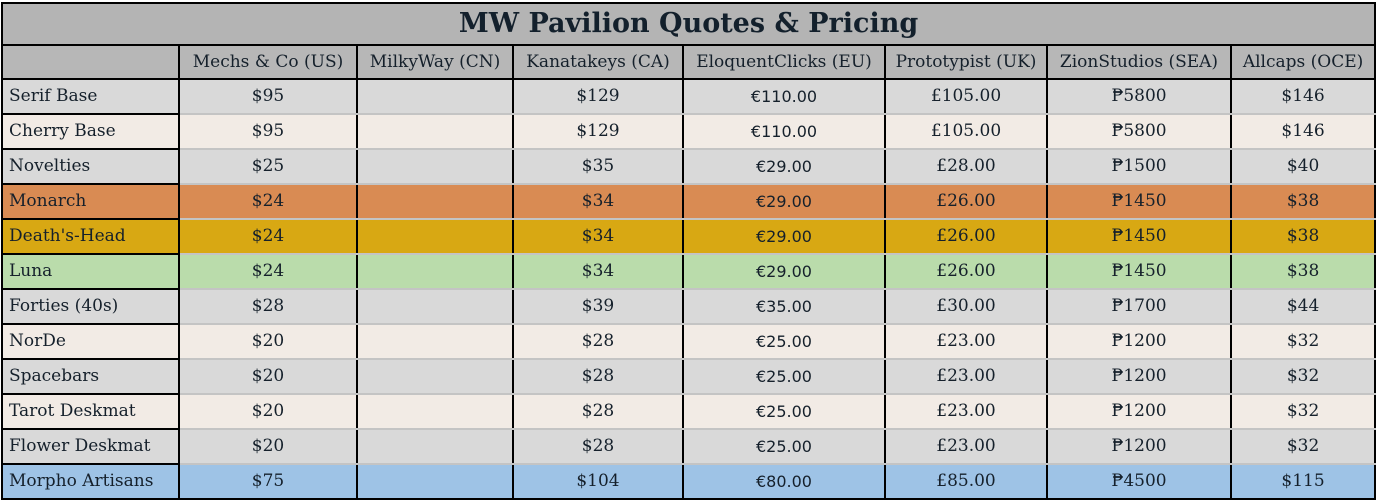 The image size is (1378, 500). What do you see at coordinates (1139, 482) in the screenshot?
I see `price-cell-sea: ₱4500` at bounding box center [1139, 482].